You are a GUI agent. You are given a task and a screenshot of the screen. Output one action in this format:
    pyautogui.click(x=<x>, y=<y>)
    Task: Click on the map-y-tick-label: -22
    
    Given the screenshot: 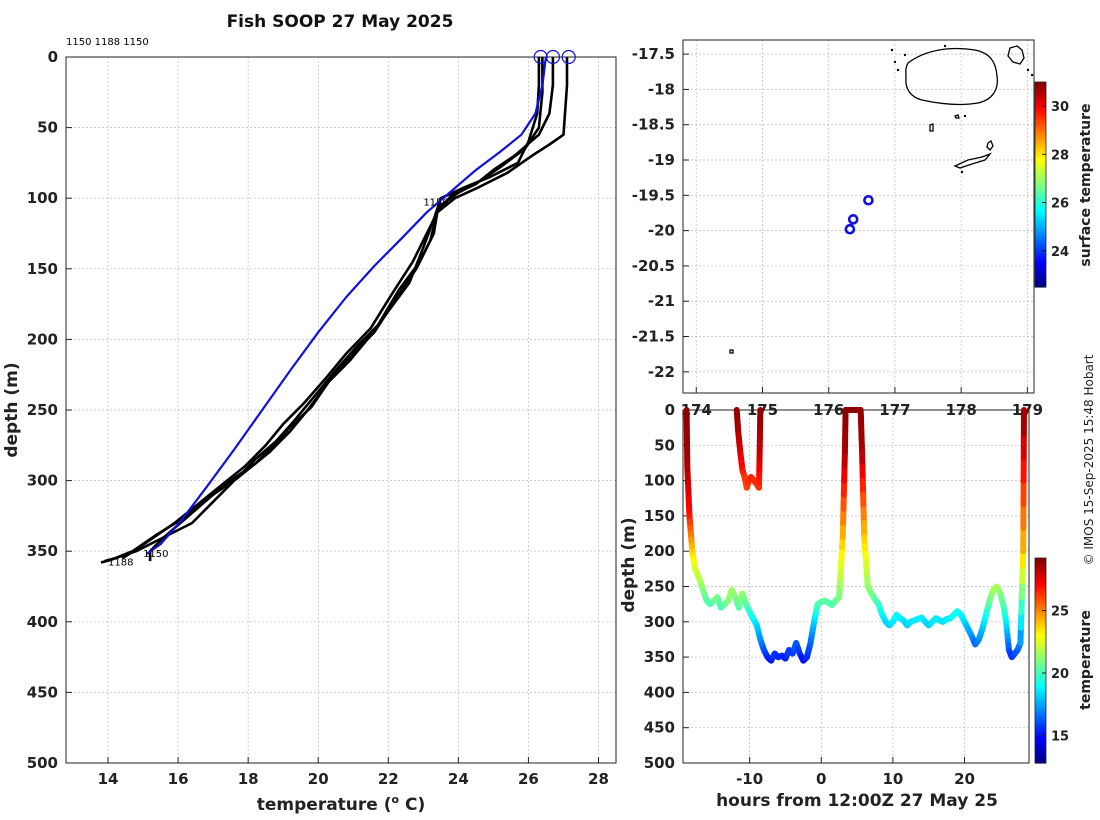 What is the action you would take?
    pyautogui.click(x=661, y=372)
    